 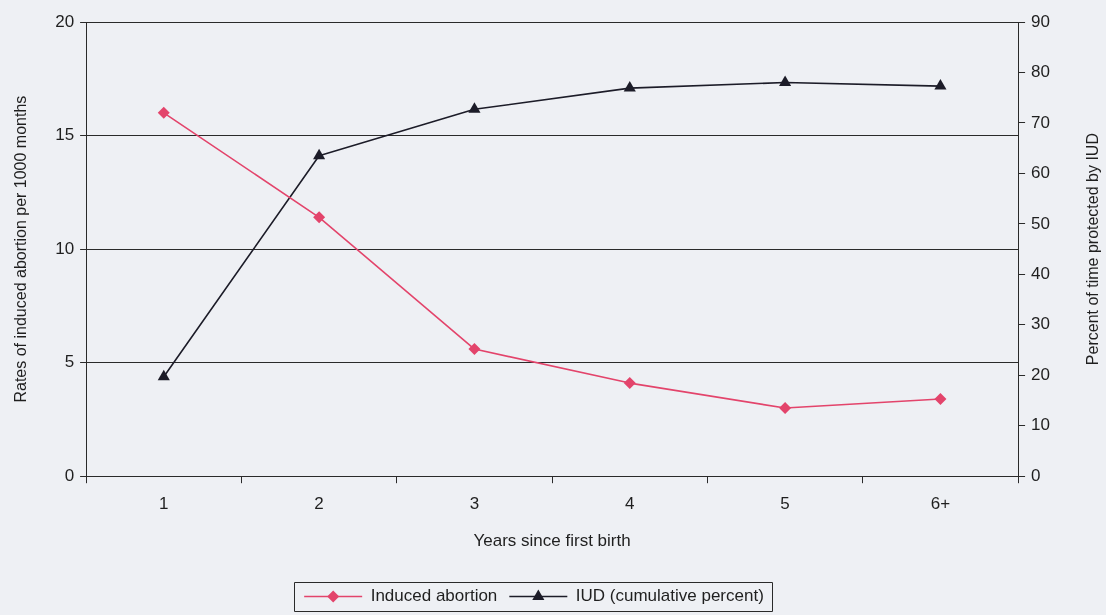 What do you see at coordinates (1041, 122) in the screenshot?
I see `y2-tick-label: 70` at bounding box center [1041, 122].